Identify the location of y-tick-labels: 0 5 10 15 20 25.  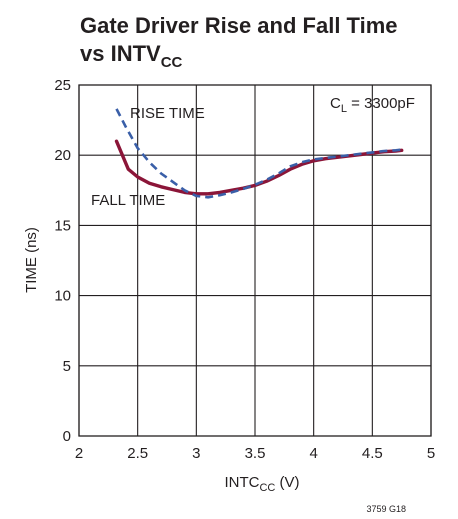
(62, 261).